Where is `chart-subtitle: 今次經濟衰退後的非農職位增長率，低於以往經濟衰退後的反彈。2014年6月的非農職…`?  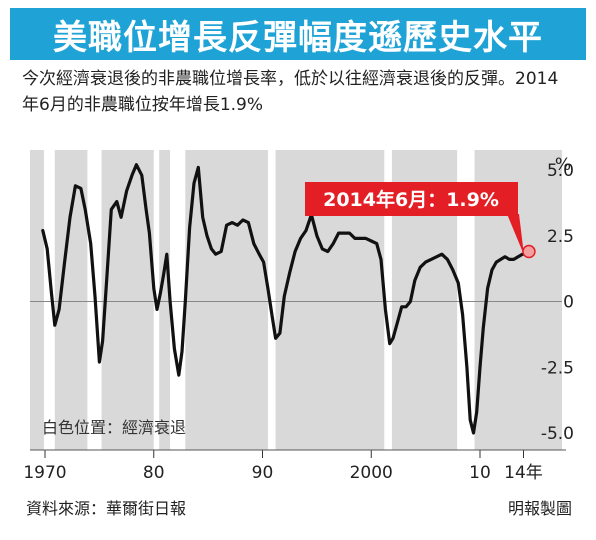
chart-subtitle: 今次經濟衰退後的非農職位增長率，低於以往經濟衰退後的反彈。2014年6月的非農職… is located at coordinates (290, 92).